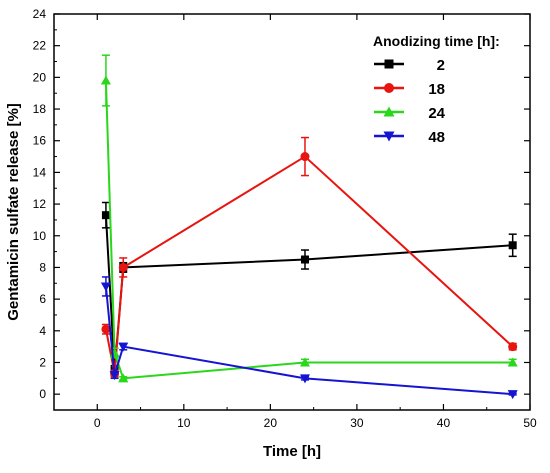 This screenshot has height=473, width=550. Describe the element at coordinates (271, 423) in the screenshot. I see `x-tick-label: 20` at that location.